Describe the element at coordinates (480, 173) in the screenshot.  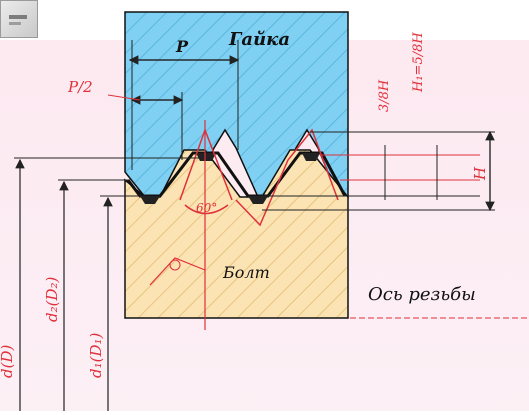
I see `height-label: H` at that location.